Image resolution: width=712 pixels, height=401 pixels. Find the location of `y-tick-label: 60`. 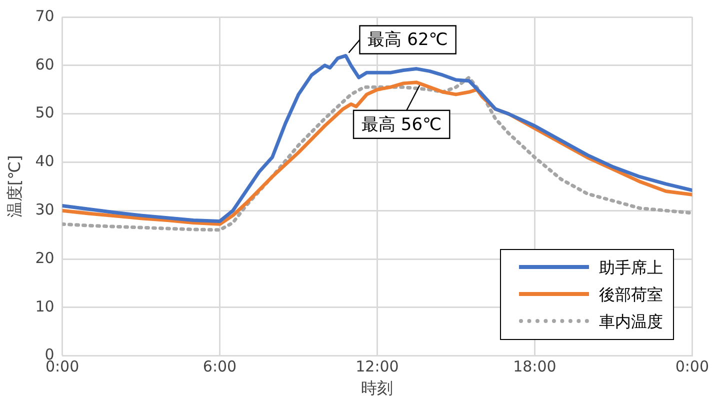

y-tick-label: 60 is located at coordinates (44, 64).